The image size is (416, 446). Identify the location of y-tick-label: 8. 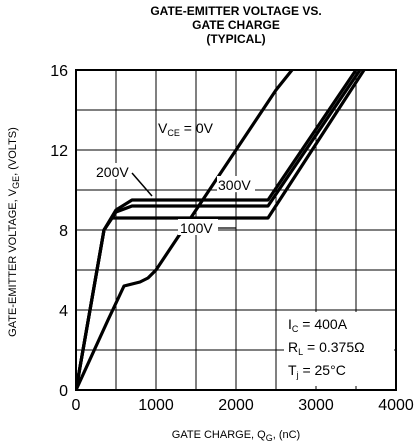
(63, 231).